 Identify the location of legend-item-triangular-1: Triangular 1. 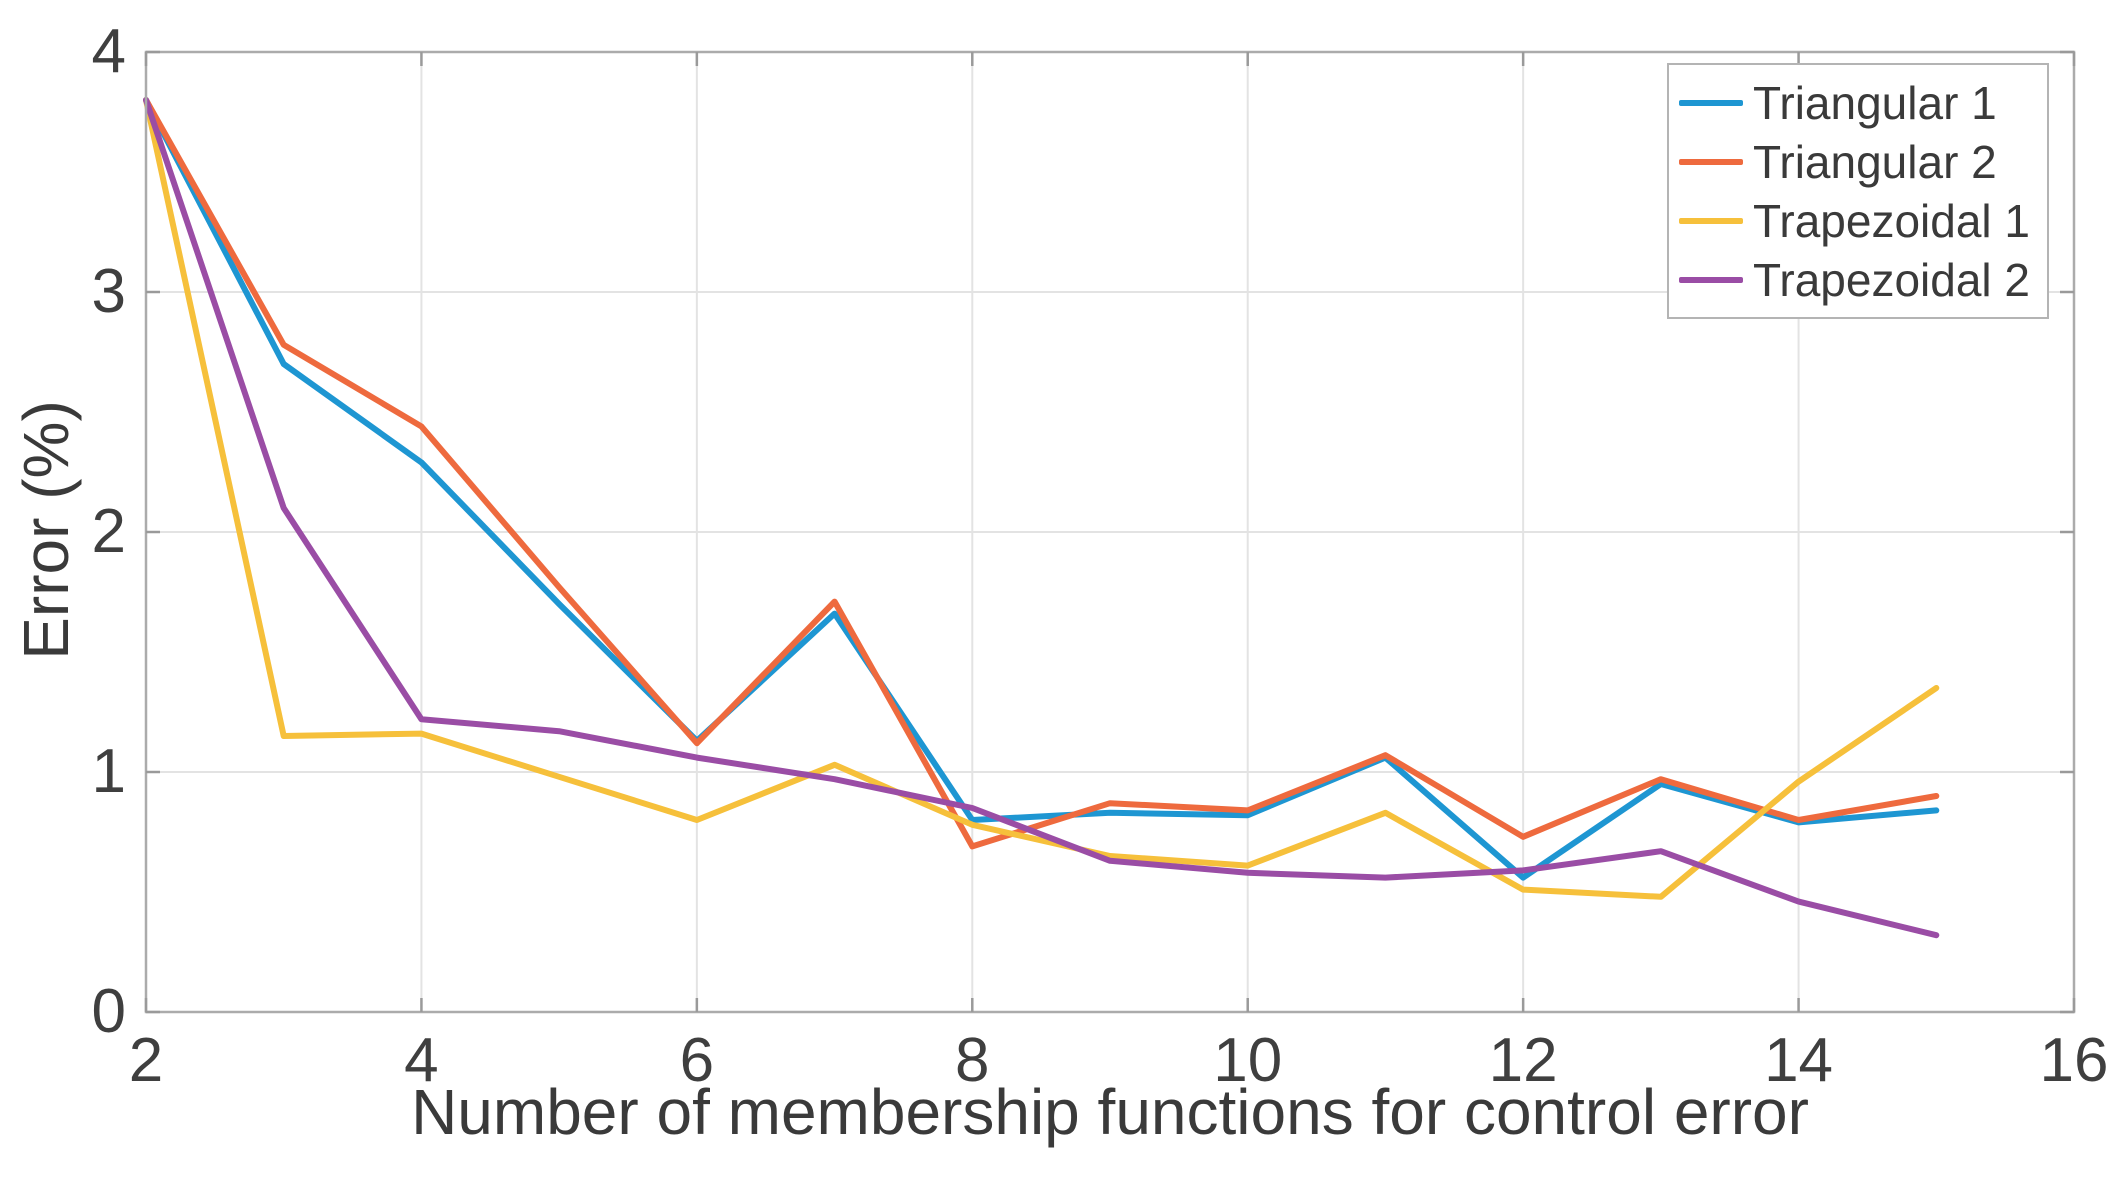
(1863, 103).